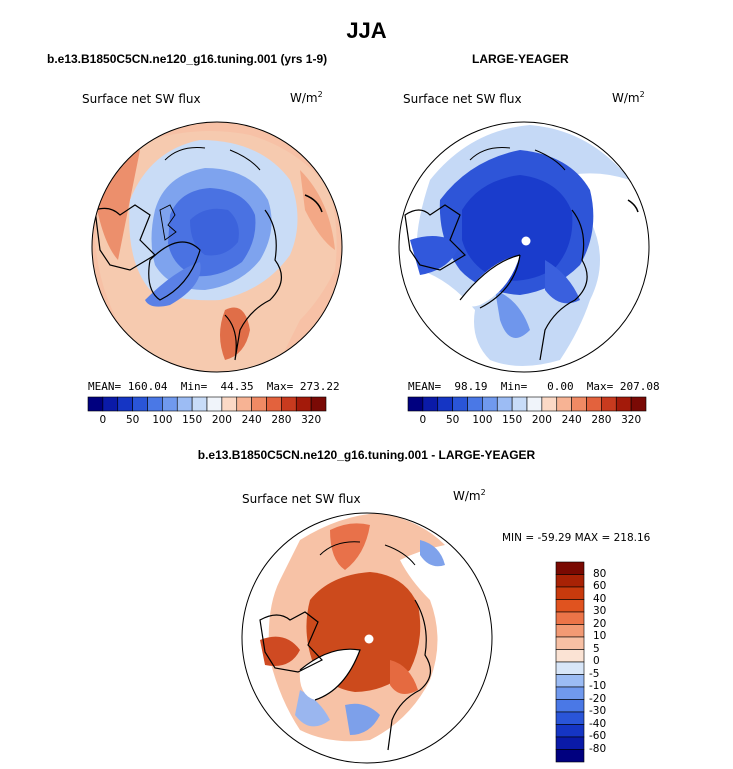 This screenshot has width=733, height=769. I want to click on diff-colorbar-tick-label: -80, so click(598, 748).